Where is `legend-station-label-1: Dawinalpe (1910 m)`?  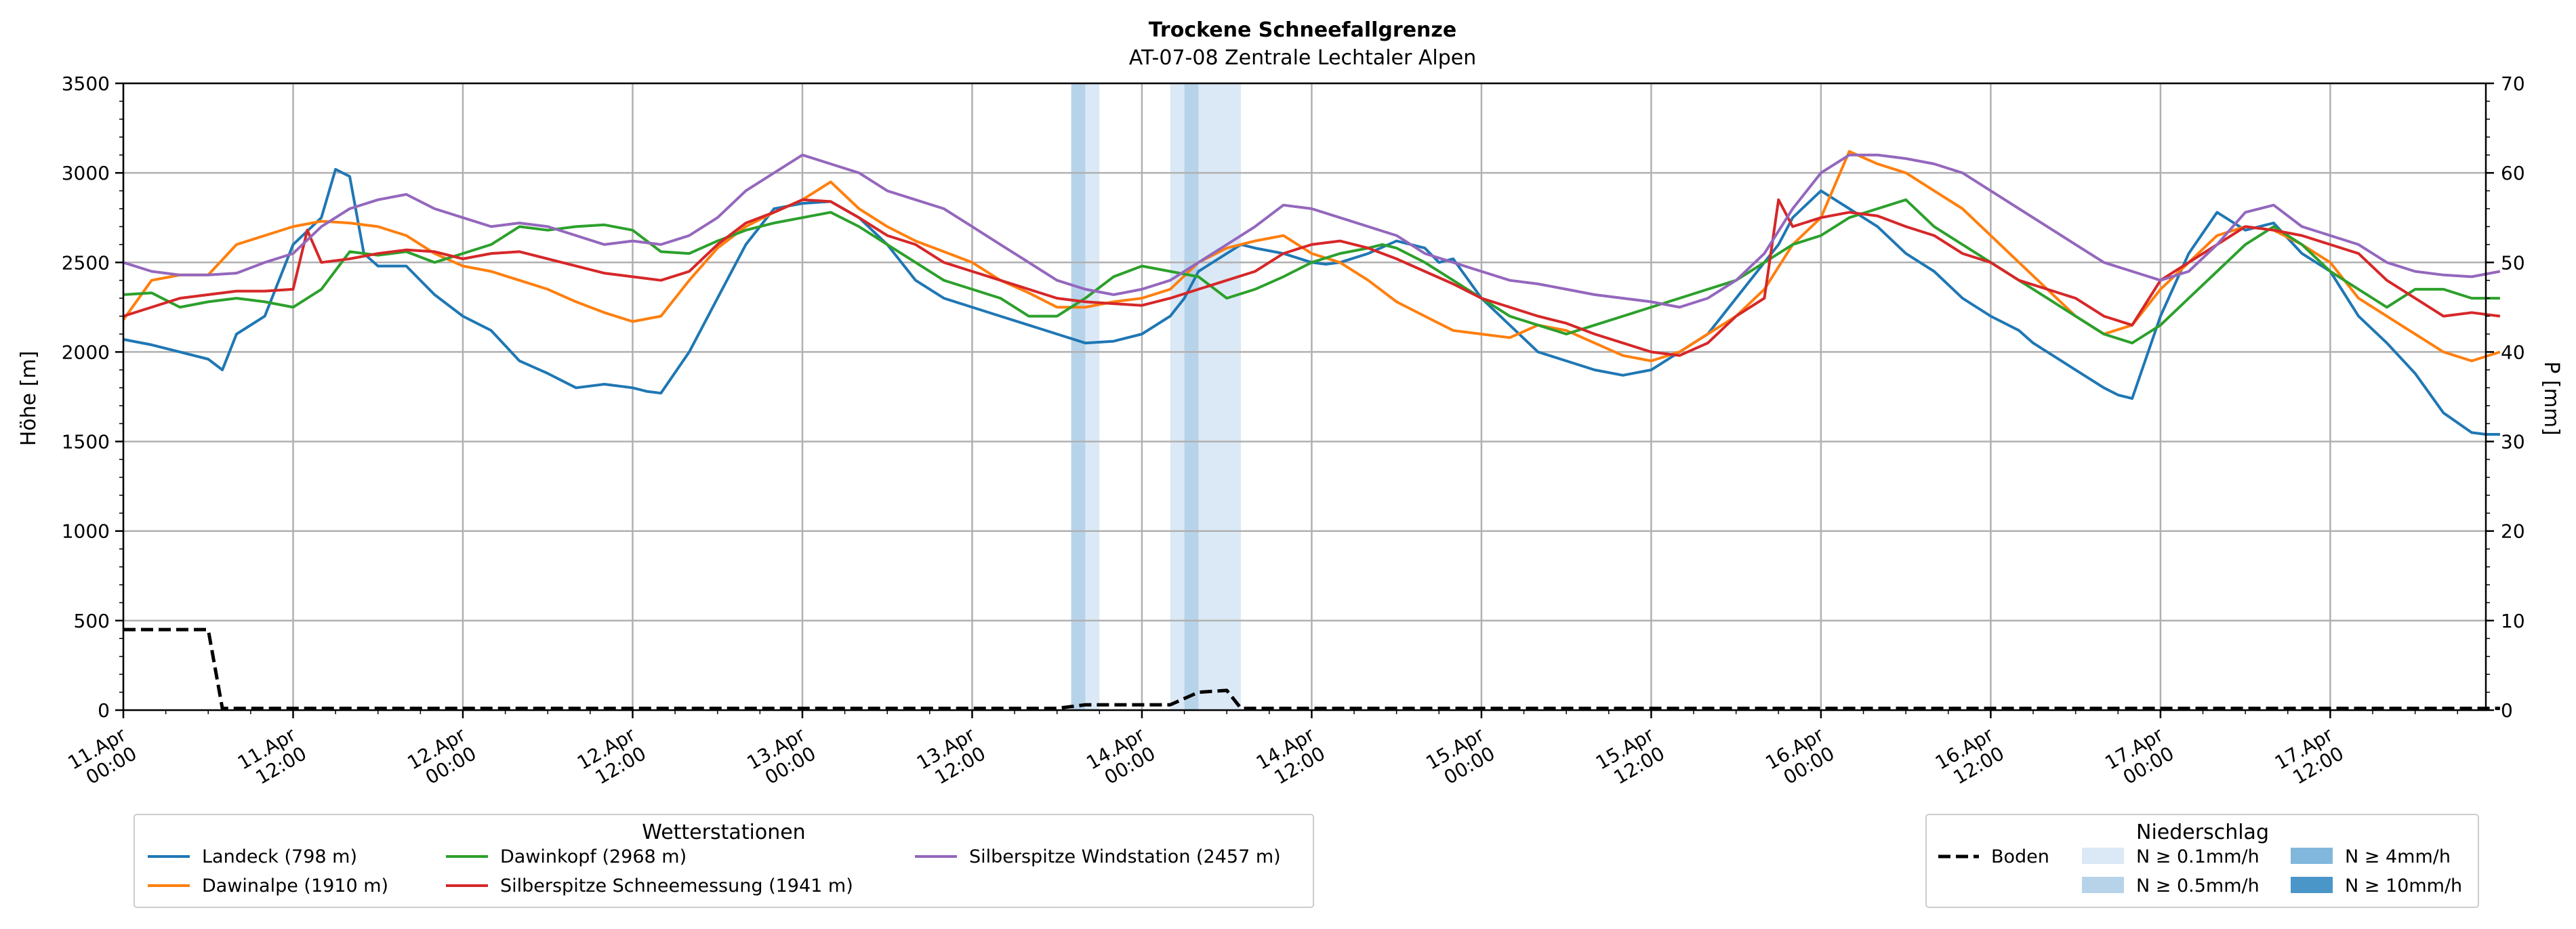 legend-station-label-1: Dawinalpe (1910 m) is located at coordinates (295, 885).